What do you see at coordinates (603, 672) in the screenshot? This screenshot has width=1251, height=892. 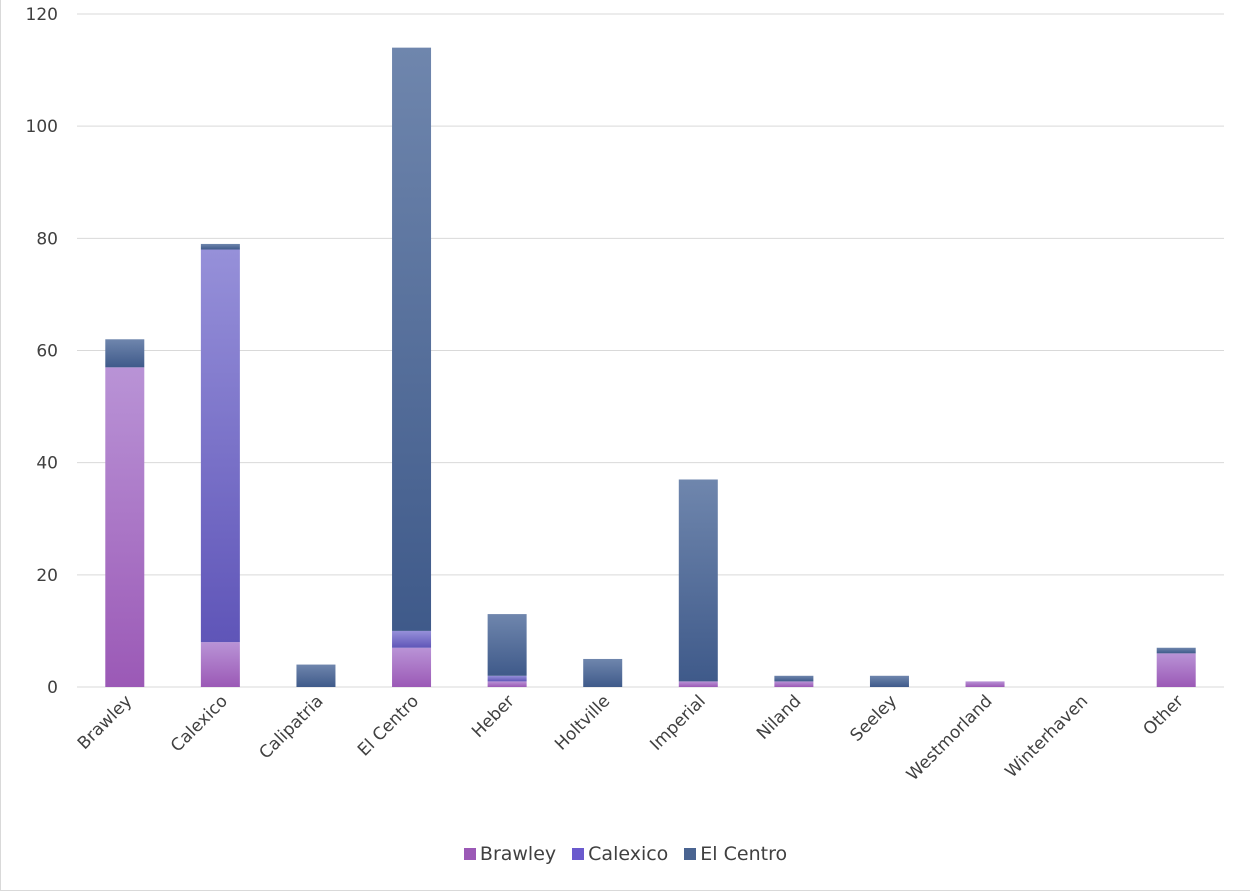 I see `bar-el-centro-holtville` at bounding box center [603, 672].